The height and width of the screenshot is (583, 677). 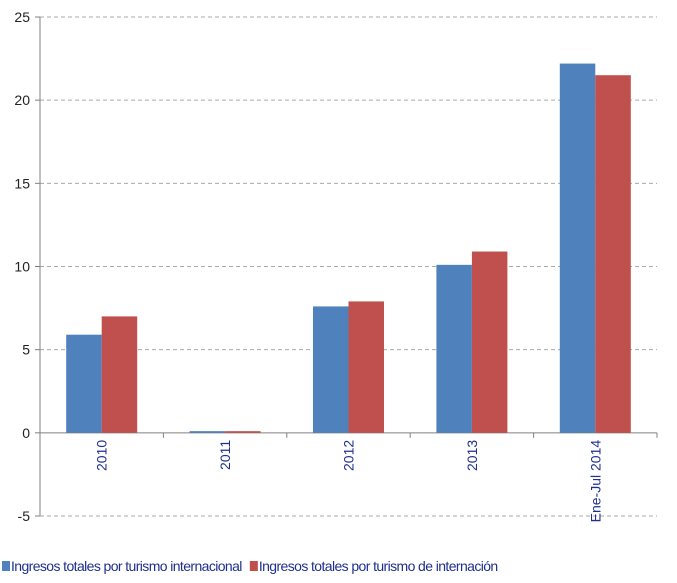 I want to click on x-tick-label: 2010, so click(x=102, y=455).